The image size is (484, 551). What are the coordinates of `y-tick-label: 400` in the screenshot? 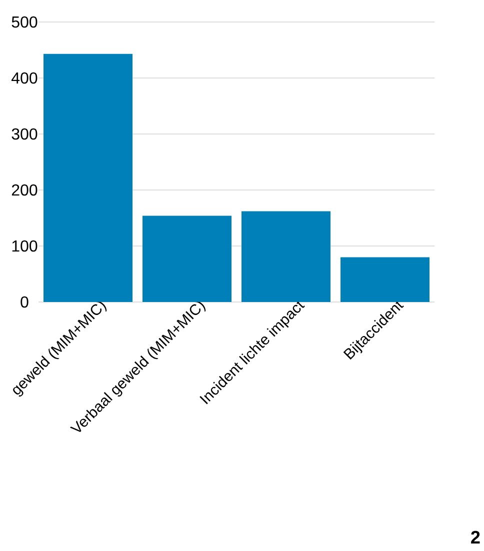 It's located at (25, 78).